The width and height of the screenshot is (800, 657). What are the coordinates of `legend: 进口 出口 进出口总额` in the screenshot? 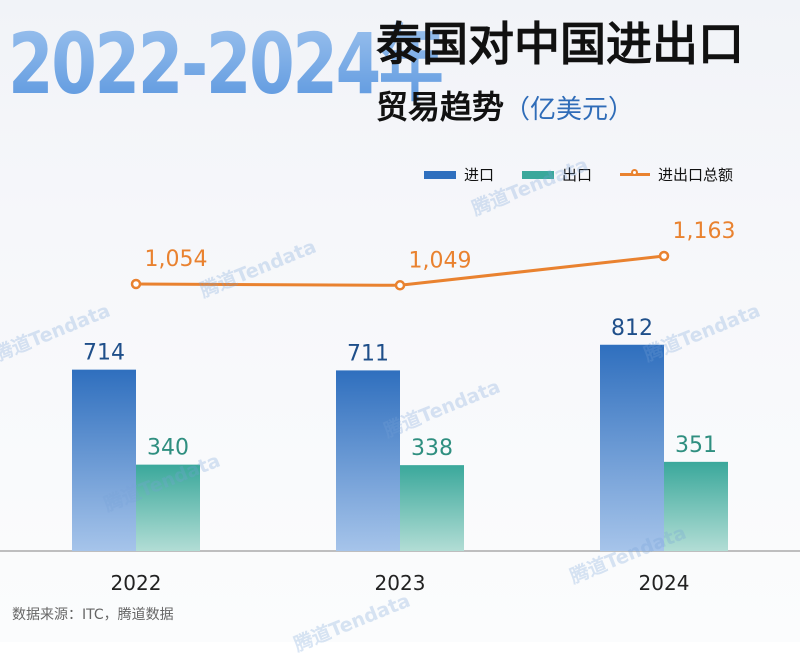 It's located at (592, 174).